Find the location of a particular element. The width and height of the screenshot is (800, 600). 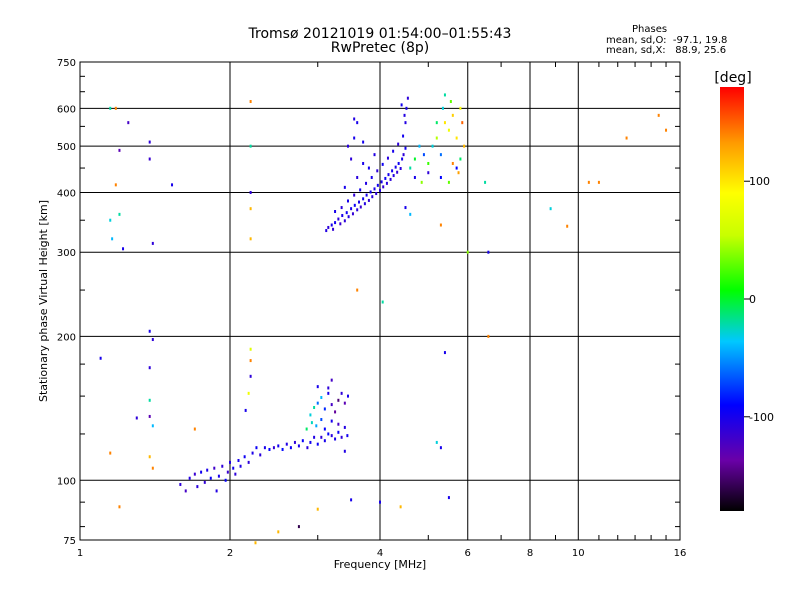

colorbar-tick-label: 100 is located at coordinates (759, 181).